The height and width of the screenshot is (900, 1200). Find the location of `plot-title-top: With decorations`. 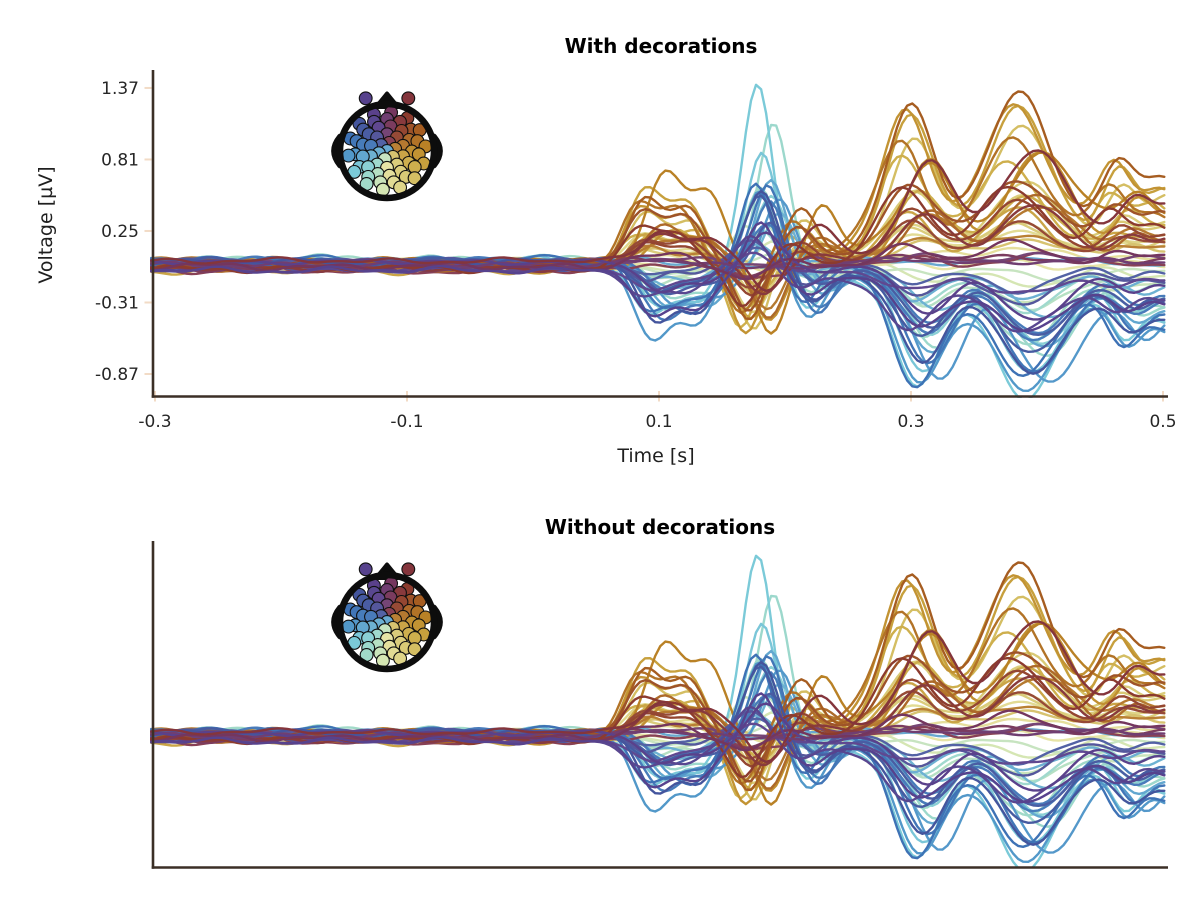

plot-title-top: With decorations is located at coordinates (661, 46).